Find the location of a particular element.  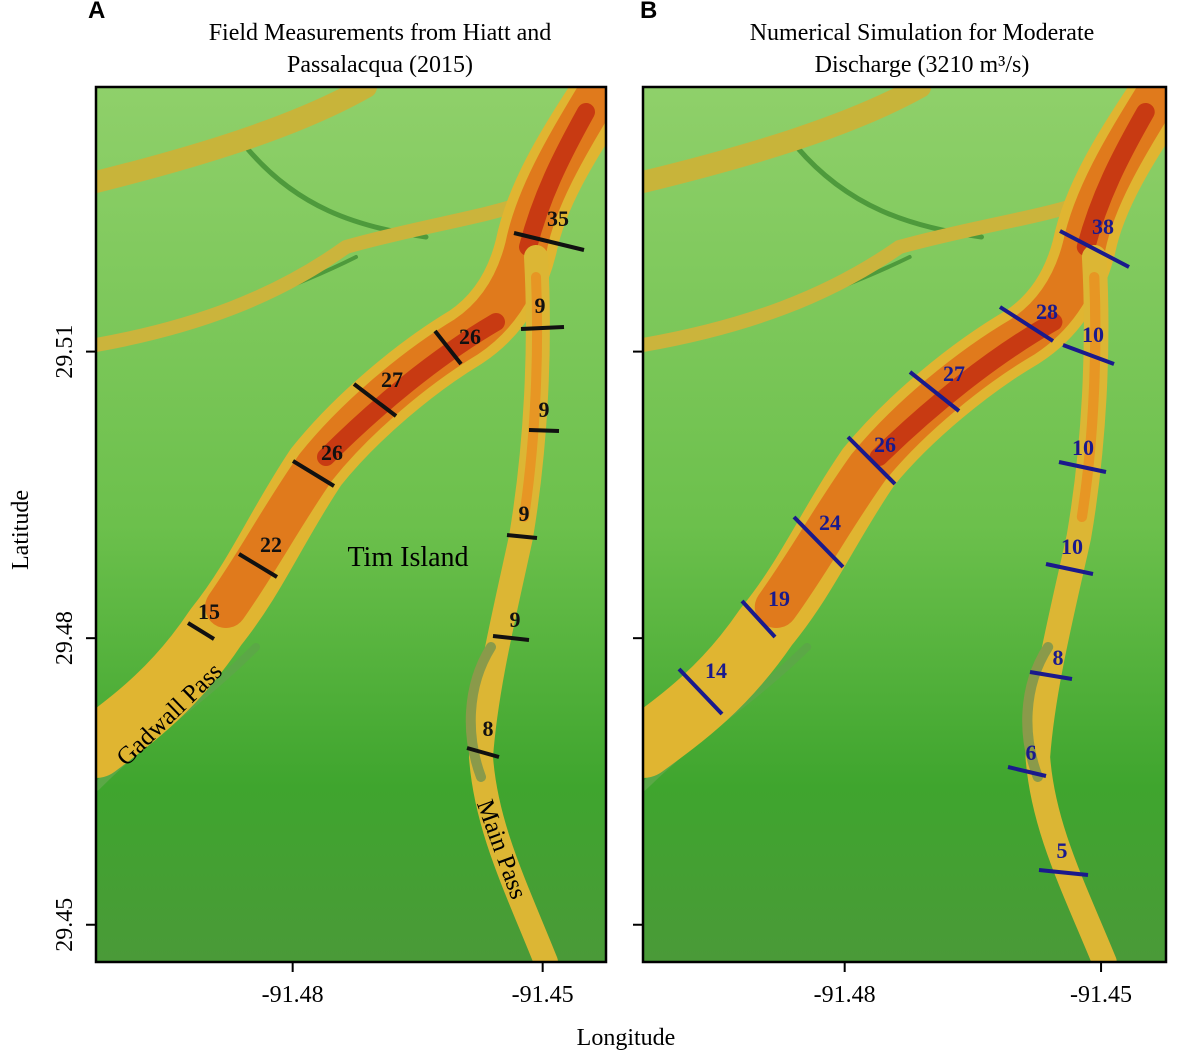

transect-label: 22 is located at coordinates (271, 544).